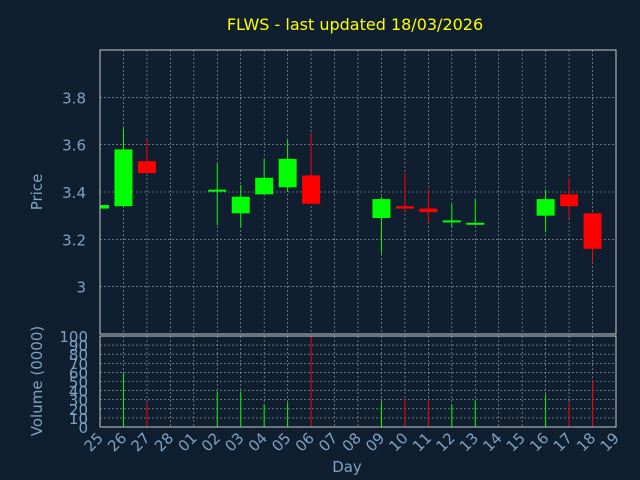  Describe the element at coordinates (78, 392) in the screenshot. I see `volume-tick-label: 40` at that location.